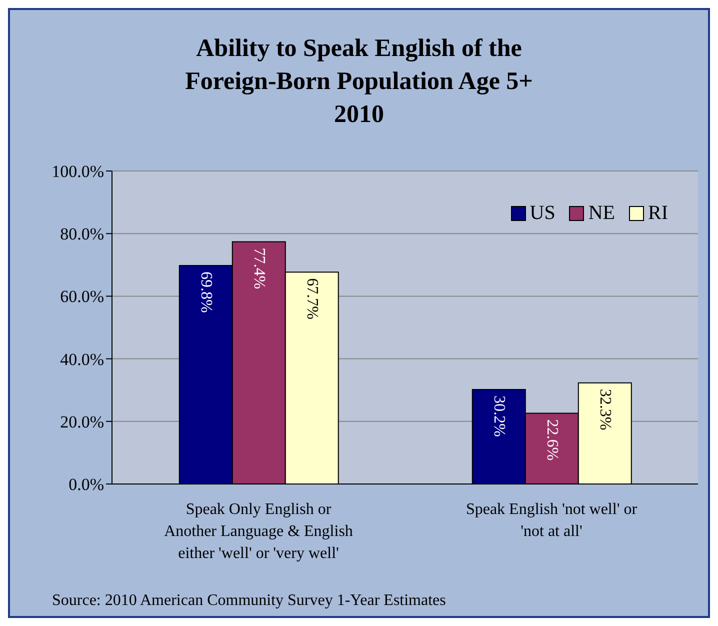  What do you see at coordinates (82, 422) in the screenshot?
I see `y-tick-label: 20.0%` at bounding box center [82, 422].